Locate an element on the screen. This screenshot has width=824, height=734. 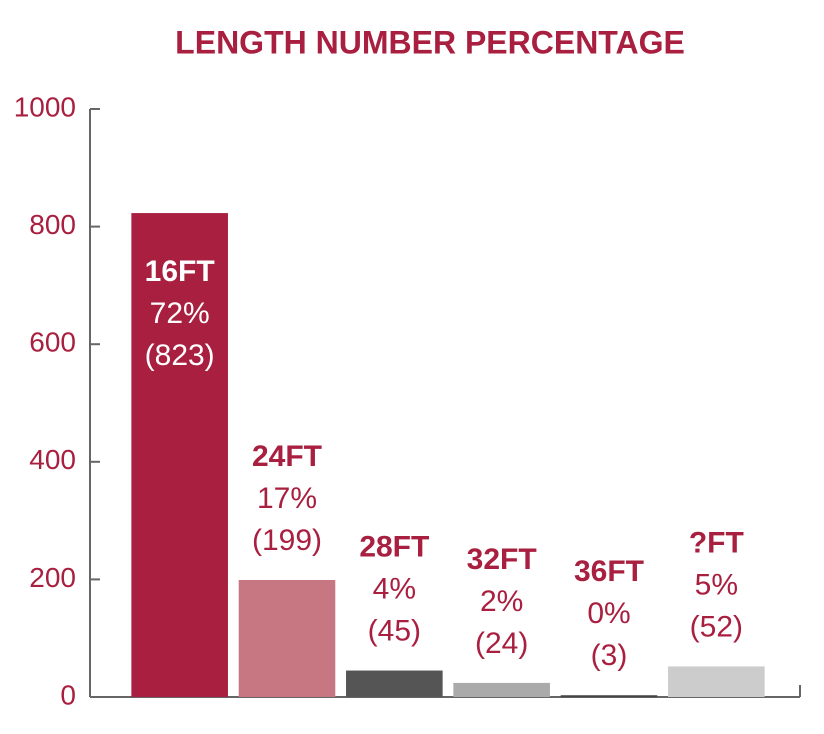
y-tick-label: 400 is located at coordinates (52, 459).